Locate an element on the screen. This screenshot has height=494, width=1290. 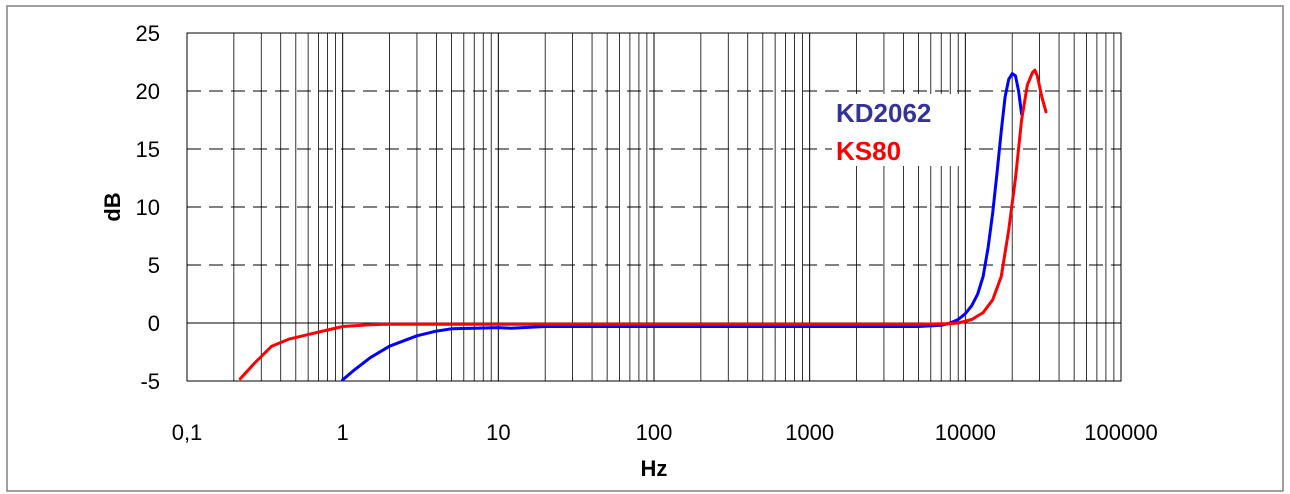
y-tick-label: 10 is located at coordinates (148, 207).